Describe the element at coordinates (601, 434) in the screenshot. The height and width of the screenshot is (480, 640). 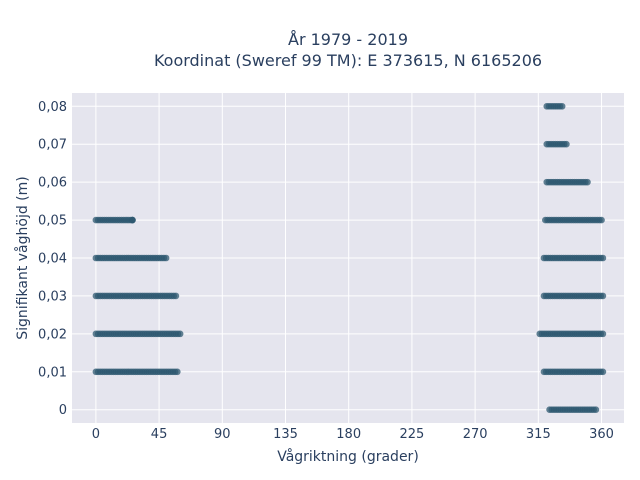
I see `x-tick-label: 360` at that location.